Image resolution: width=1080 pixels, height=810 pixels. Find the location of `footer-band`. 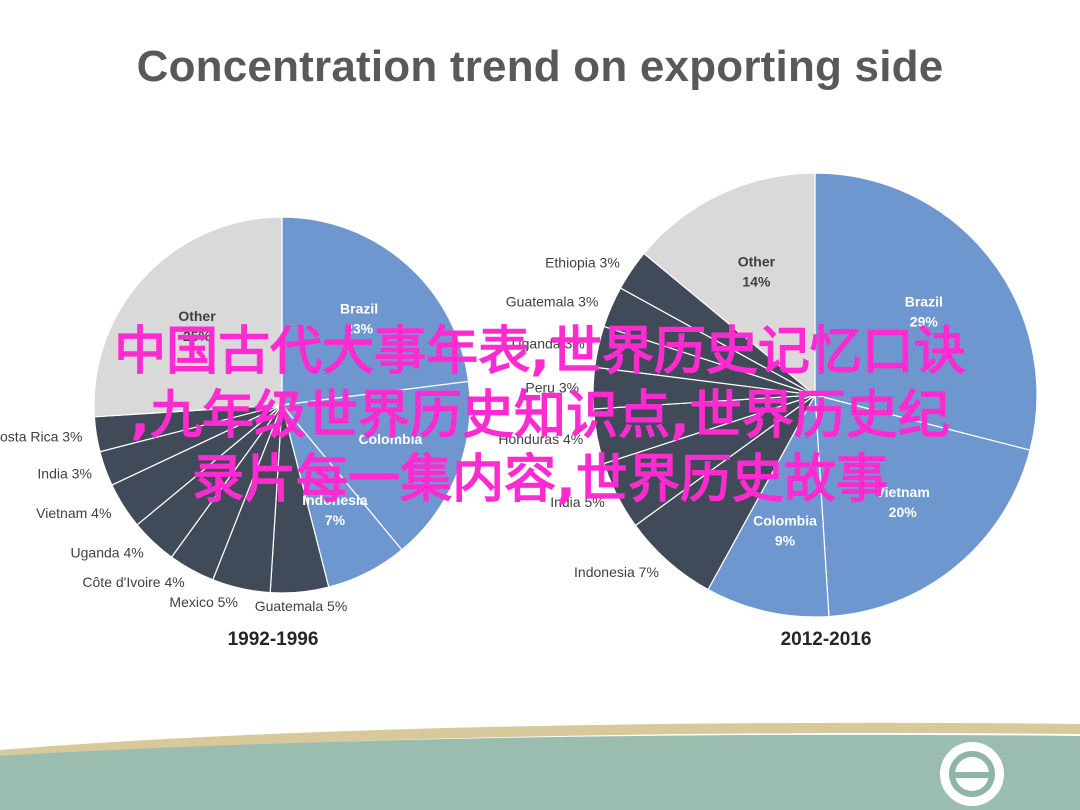

footer-band is located at coordinates (540, 766).